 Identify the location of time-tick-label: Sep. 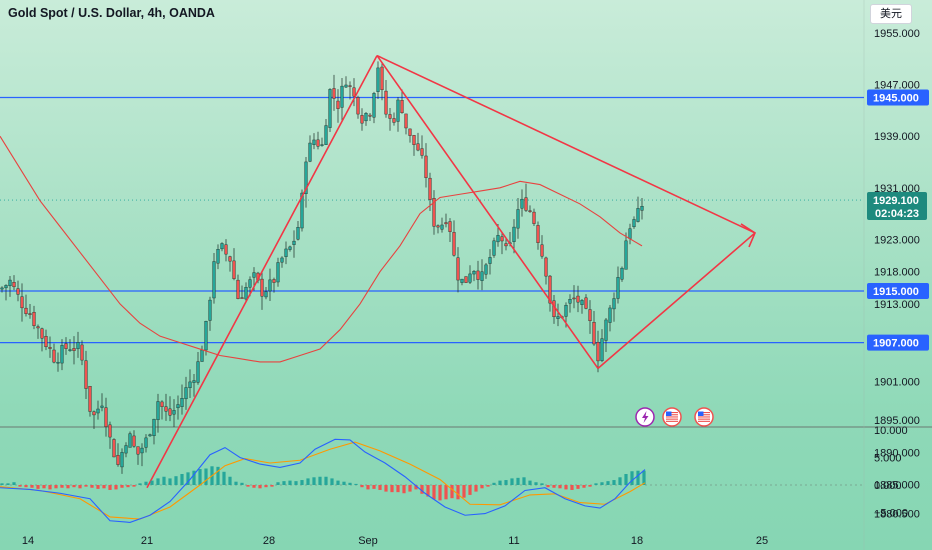
(368, 541).